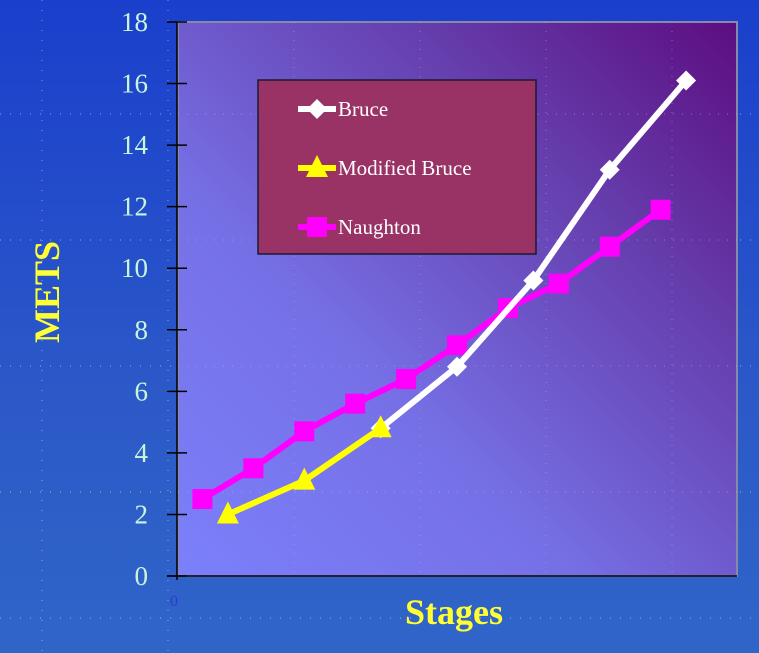 The width and height of the screenshot is (759, 653). Describe the element at coordinates (154, 299) in the screenshot. I see `y-axis-ticks: 0 2 4 6 8 10 12 14 16 18` at that location.